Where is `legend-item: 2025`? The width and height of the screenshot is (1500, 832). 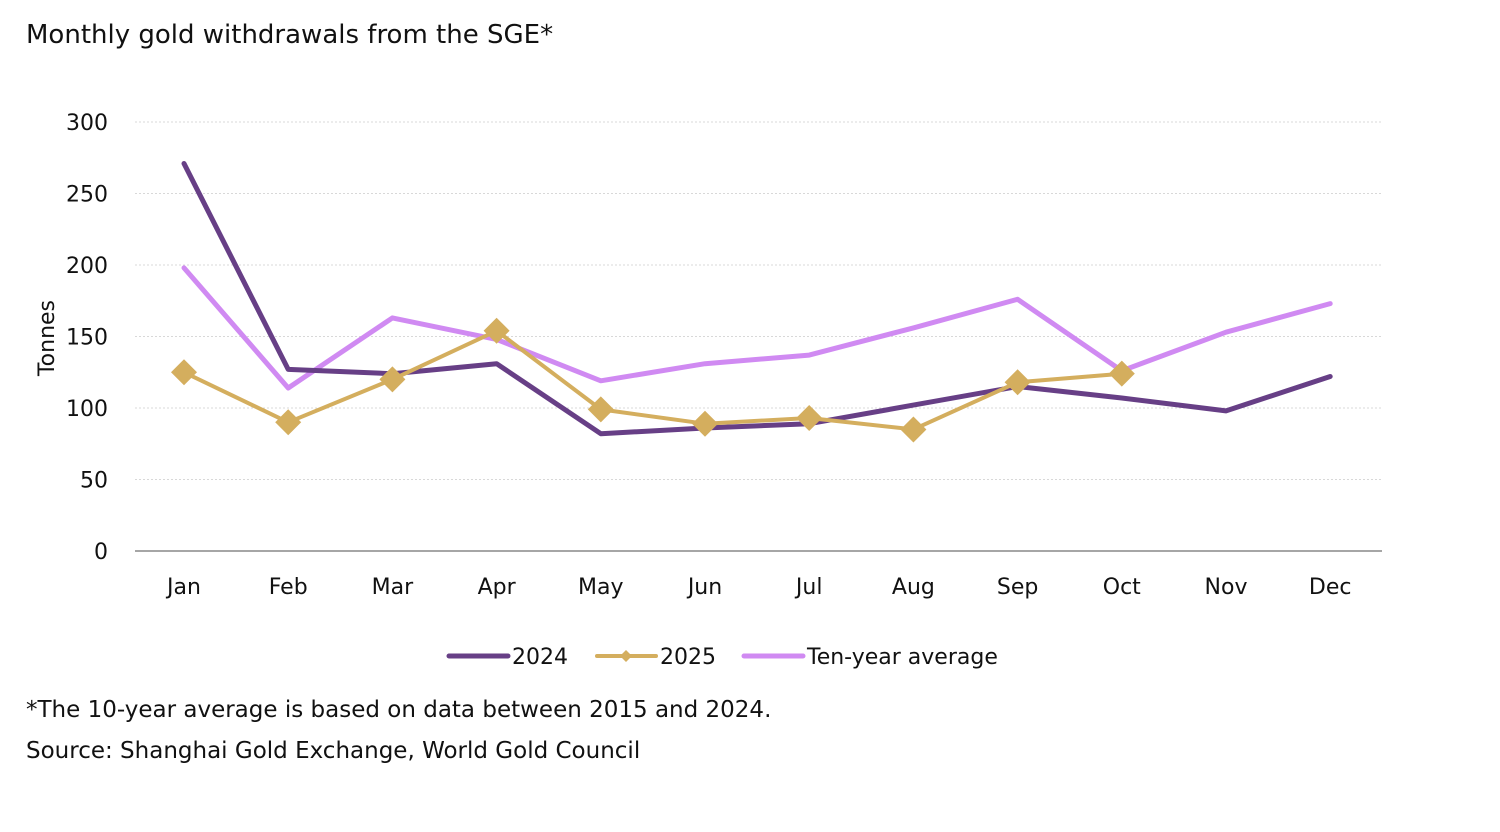
legend-item: 2025 is located at coordinates (655, 657).